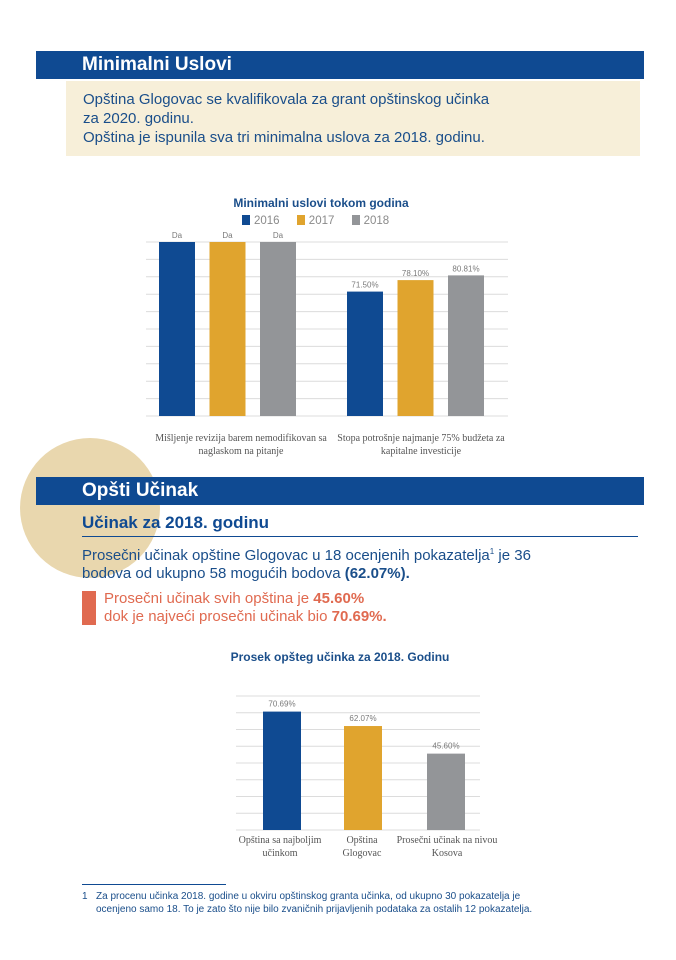 This screenshot has height=960, width=676. I want to click on legend-label: 2018, so click(376, 221).